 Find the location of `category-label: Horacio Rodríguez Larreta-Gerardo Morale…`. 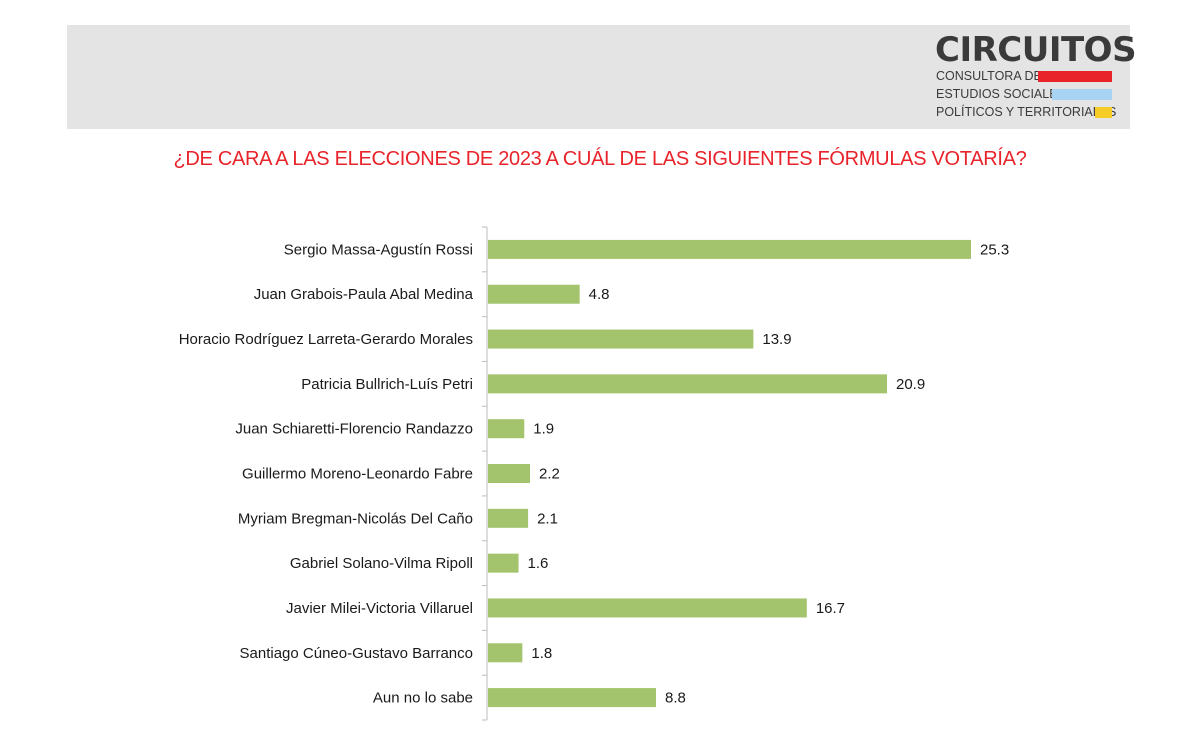

category-label: Horacio Rodríguez Larreta-Gerardo Morale… is located at coordinates (326, 339).